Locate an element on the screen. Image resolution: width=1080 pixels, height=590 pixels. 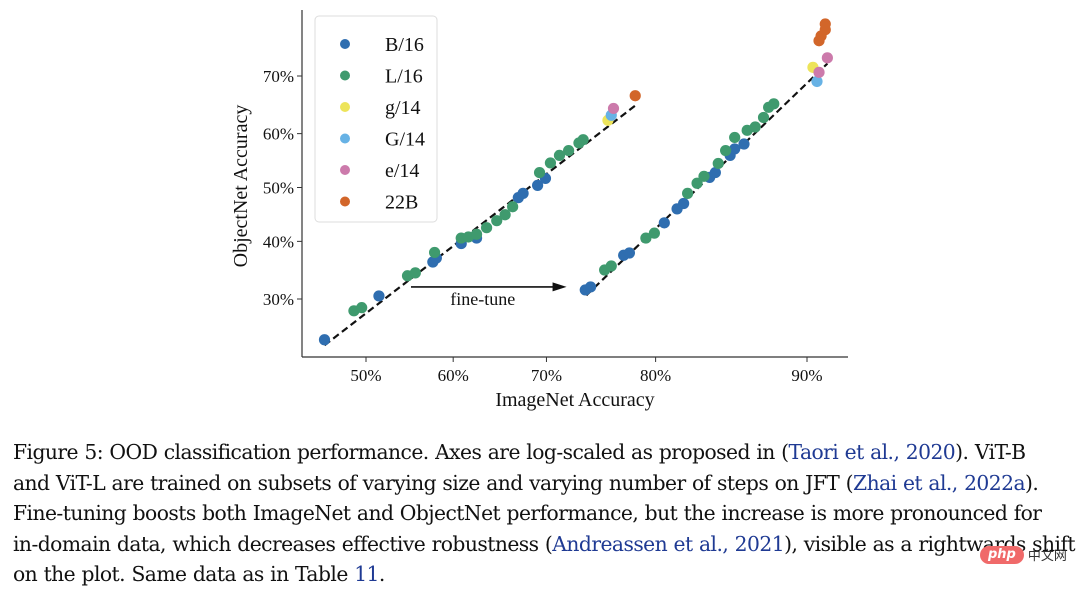
fine-tune-annotation: fine-tune is located at coordinates (488, 295).